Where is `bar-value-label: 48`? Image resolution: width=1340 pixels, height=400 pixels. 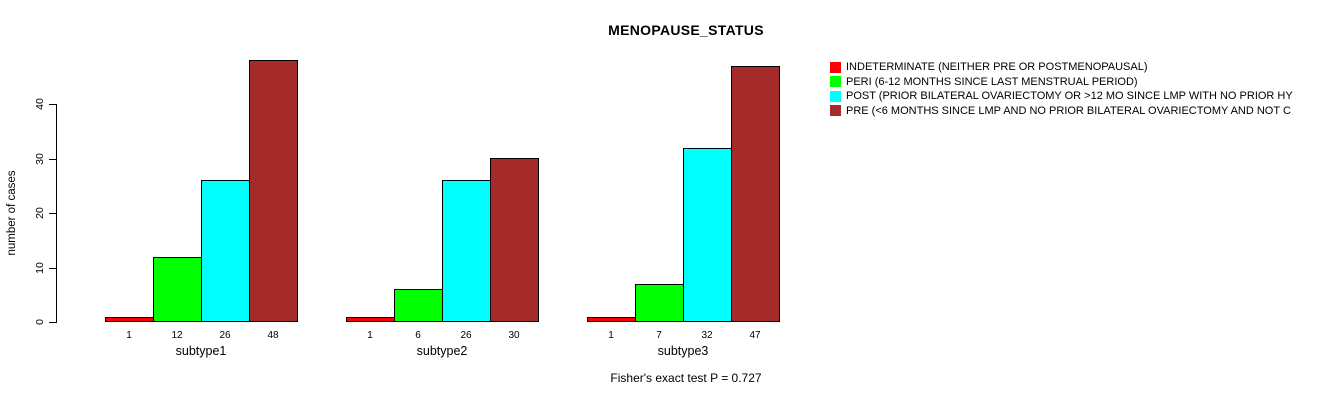 bar-value-label: 48 is located at coordinates (273, 335).